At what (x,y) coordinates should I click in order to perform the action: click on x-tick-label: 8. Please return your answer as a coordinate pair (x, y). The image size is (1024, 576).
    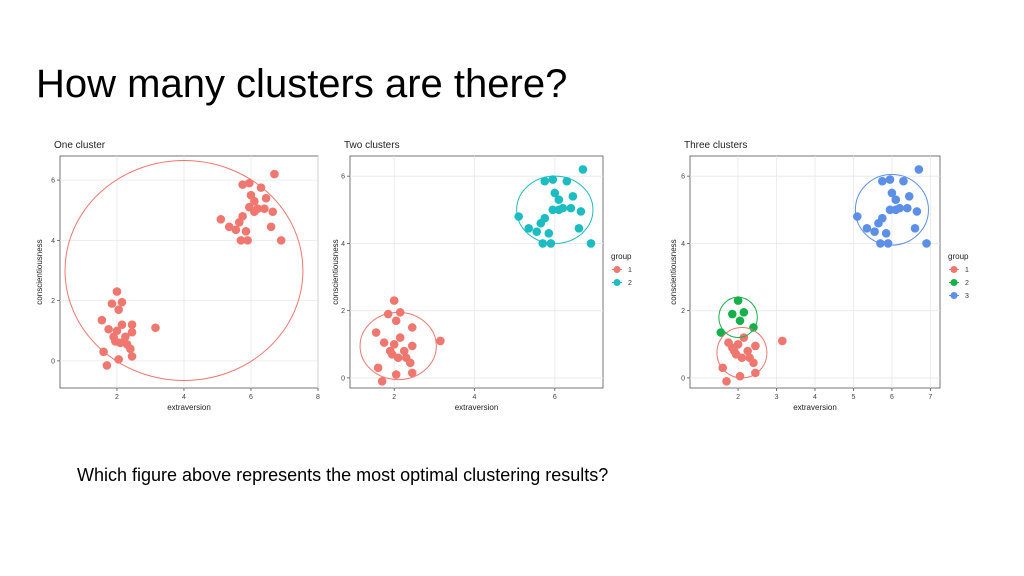
    Looking at the image, I should click on (318, 397).